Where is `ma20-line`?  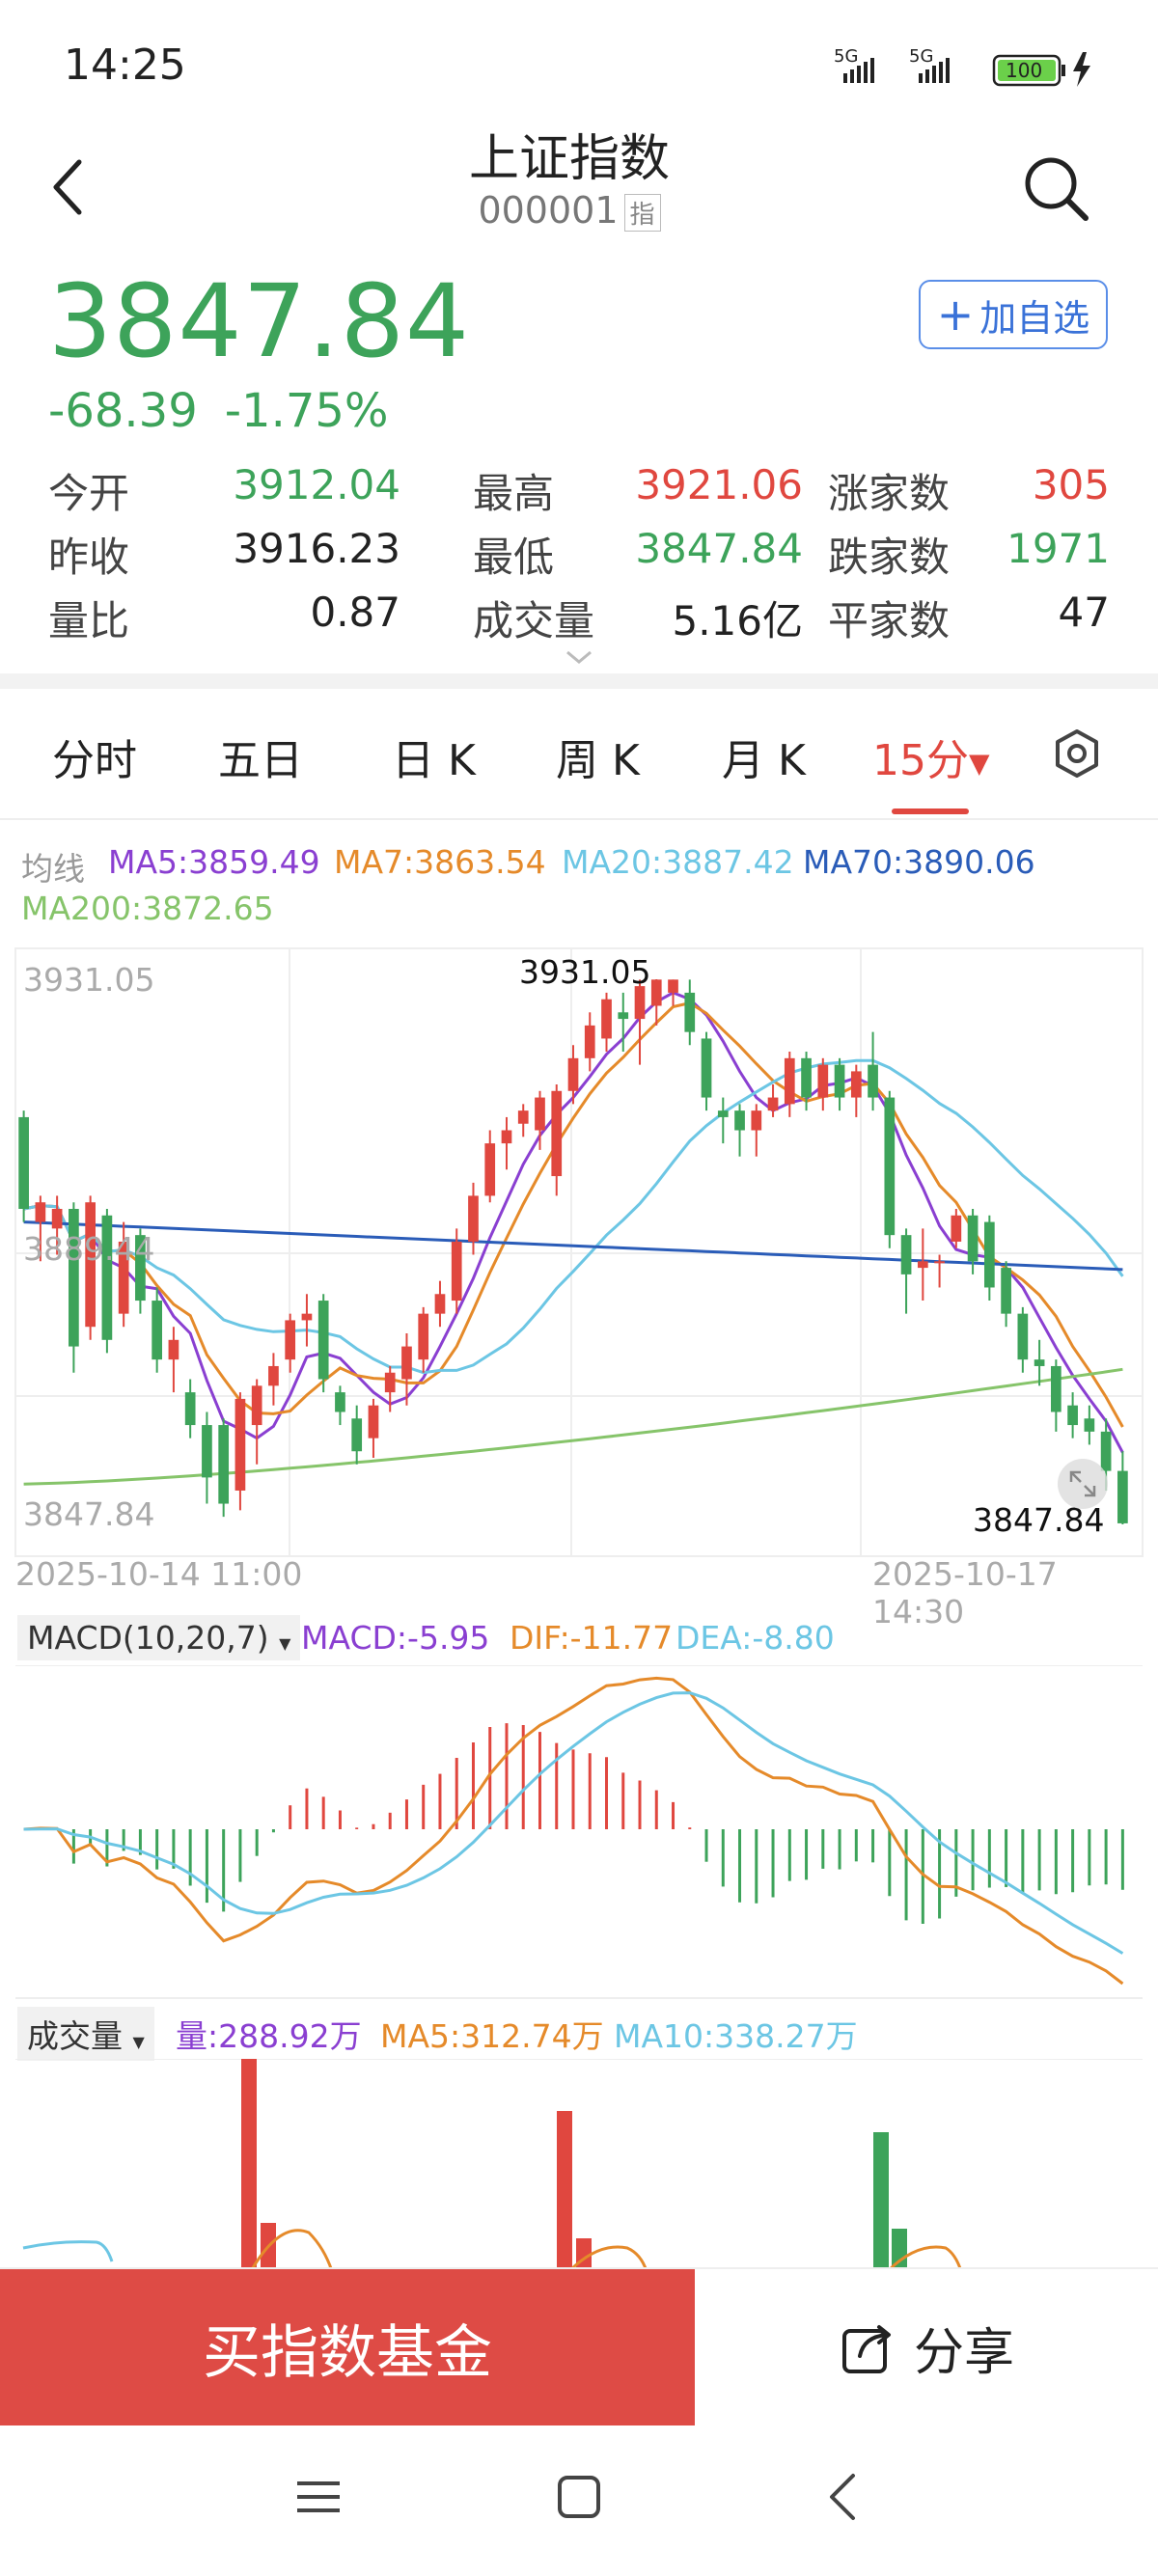 ma20-line is located at coordinates (573, 1217).